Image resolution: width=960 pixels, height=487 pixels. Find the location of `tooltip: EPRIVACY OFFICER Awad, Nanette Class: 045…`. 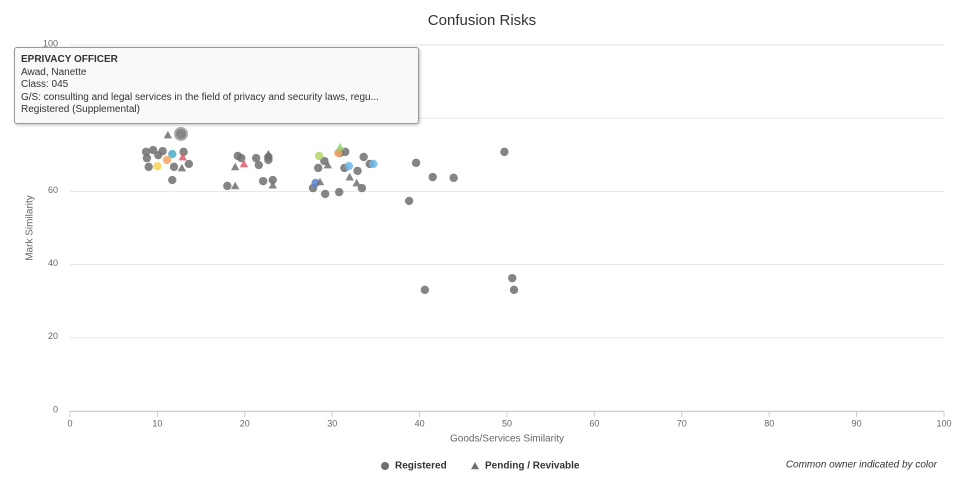

tooltip: EPRIVACY OFFICER Awad, Nanette Class: 045… is located at coordinates (216, 85).